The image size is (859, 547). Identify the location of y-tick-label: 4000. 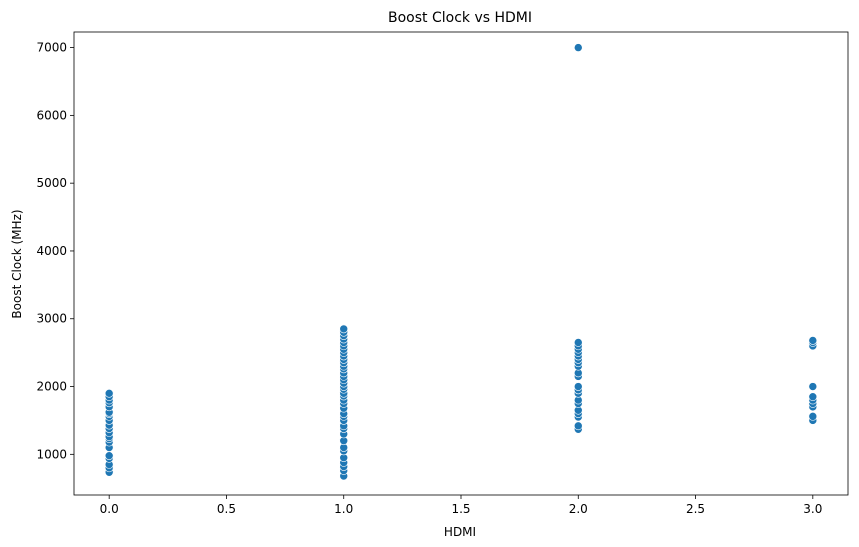
(51, 251).